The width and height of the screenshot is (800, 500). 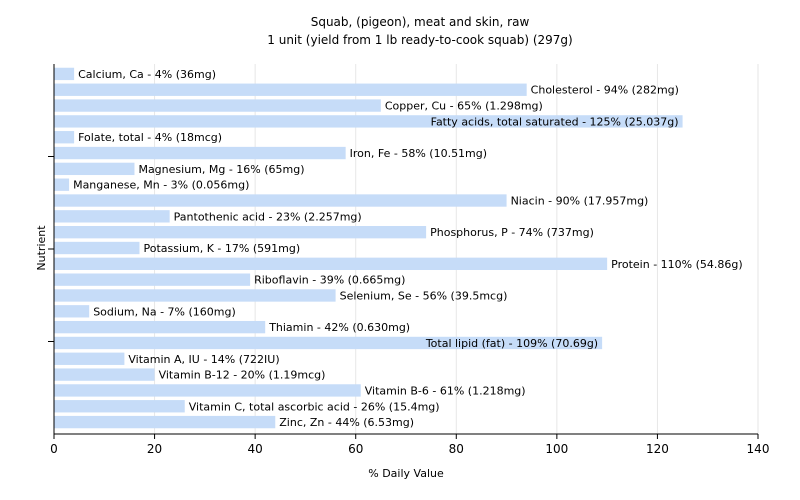 I want to click on bar-label: Copper, Cu - 65% (1.298mg), so click(x=464, y=106).